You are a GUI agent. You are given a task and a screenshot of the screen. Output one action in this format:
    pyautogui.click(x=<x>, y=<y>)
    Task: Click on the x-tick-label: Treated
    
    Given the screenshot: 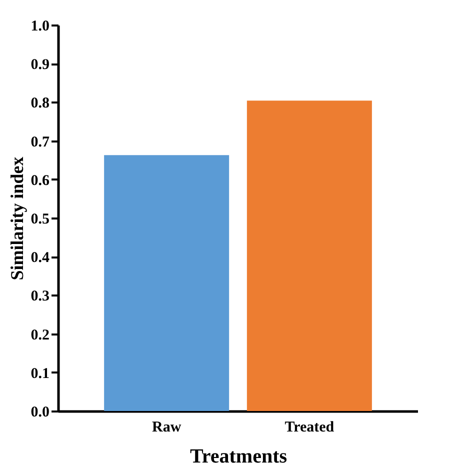 What is the action you would take?
    pyautogui.click(x=309, y=428)
    